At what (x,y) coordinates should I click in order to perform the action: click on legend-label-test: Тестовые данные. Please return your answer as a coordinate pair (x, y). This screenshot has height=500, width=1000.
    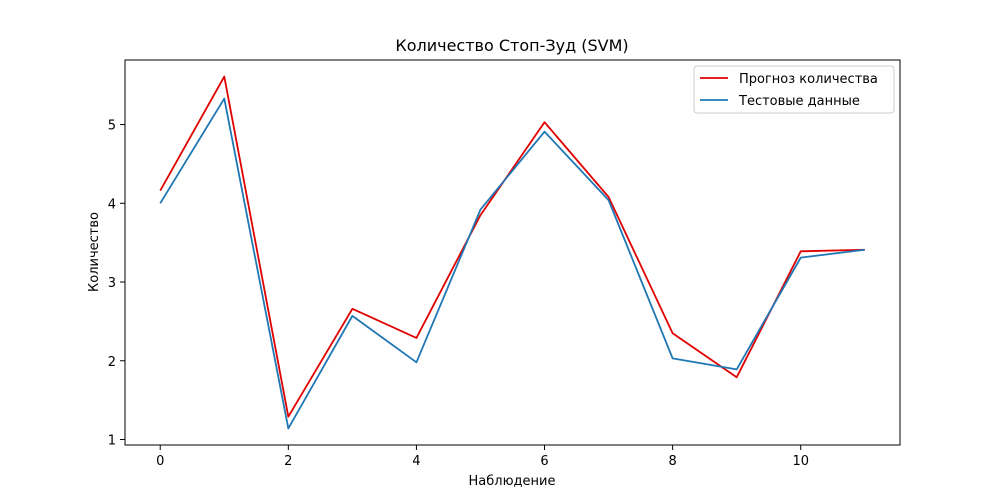
    Looking at the image, I should click on (799, 101).